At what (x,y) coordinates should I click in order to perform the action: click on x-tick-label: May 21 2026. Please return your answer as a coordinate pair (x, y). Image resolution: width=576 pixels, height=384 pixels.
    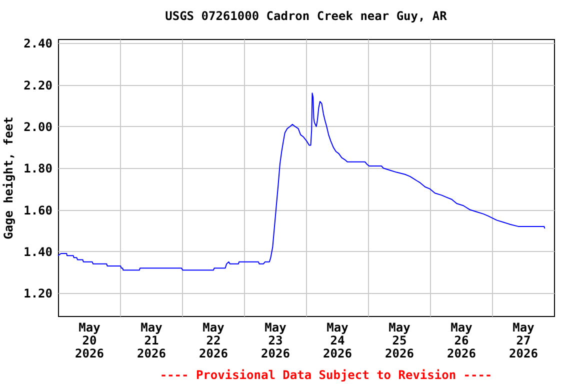
    Looking at the image, I should click on (151, 340).